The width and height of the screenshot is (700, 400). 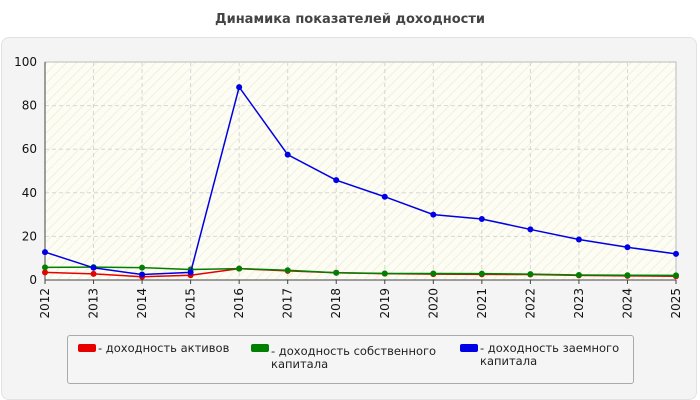 I want to click on x-tick-label: 2018, so click(x=336, y=303).